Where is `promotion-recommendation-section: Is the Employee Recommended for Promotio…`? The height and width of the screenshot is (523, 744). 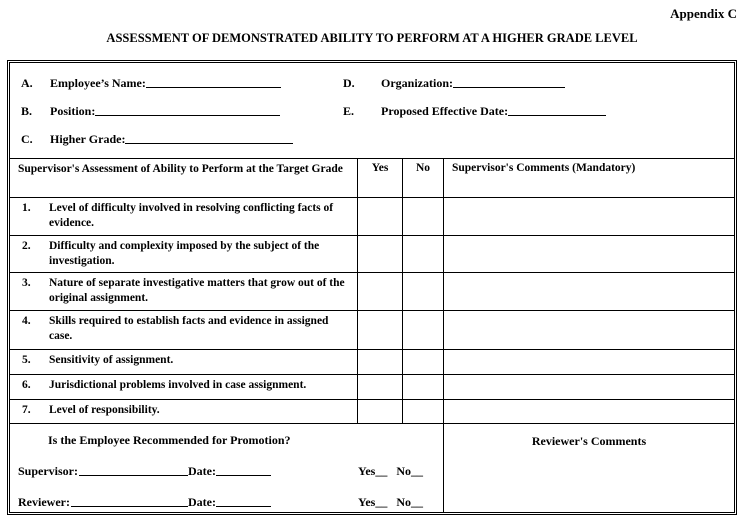 promotion-recommendation-section: Is the Employee Recommended for Promotio… is located at coordinates (226, 468).